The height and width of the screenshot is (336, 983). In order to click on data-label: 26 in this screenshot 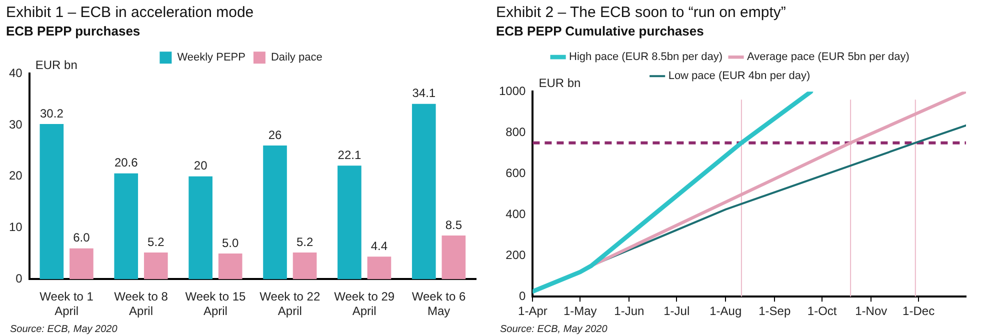, I will do `click(275, 135)`.